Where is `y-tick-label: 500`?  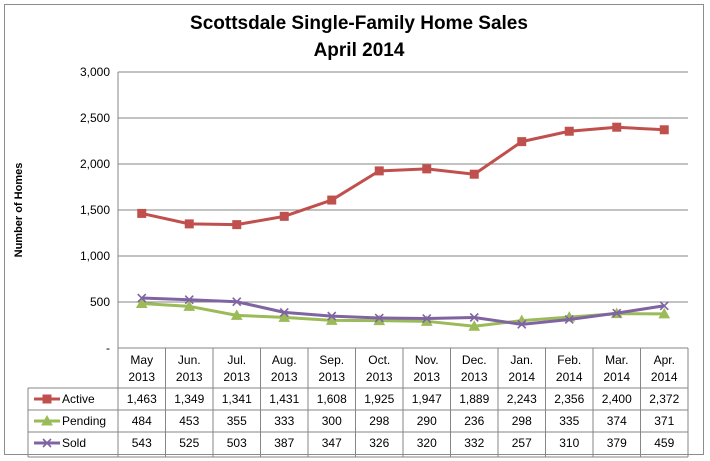 y-tick-label: 500 is located at coordinates (100, 302).